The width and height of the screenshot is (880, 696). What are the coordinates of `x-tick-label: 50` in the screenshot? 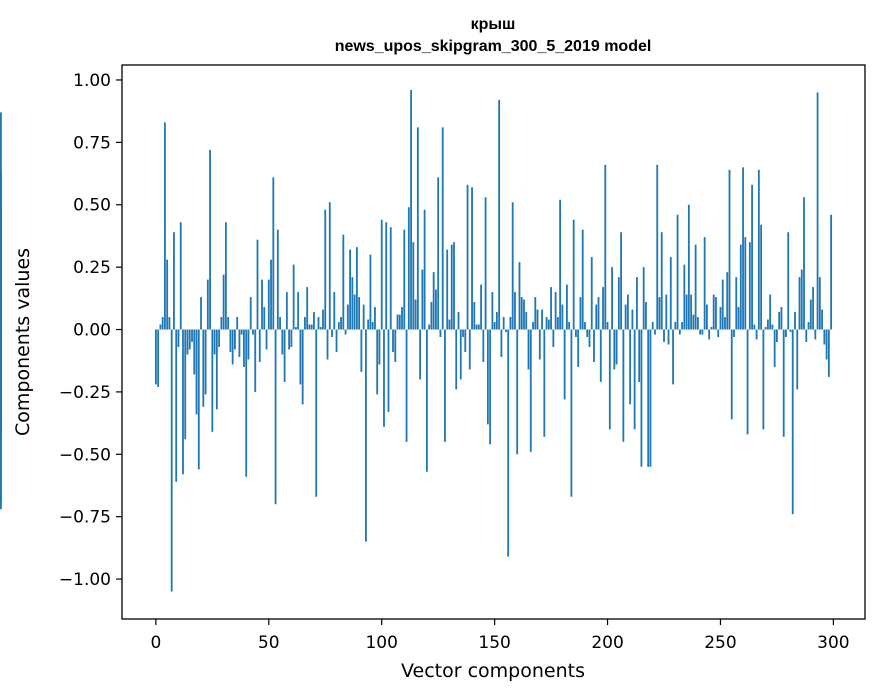 It's located at (269, 643).